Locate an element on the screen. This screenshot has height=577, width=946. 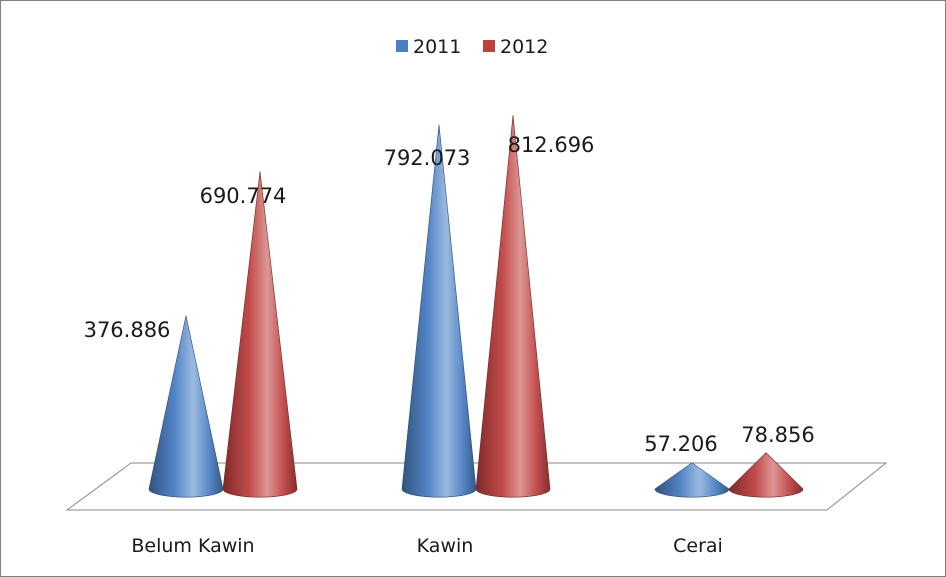
data-label-2012-cerai: 78.856 is located at coordinates (777, 435).